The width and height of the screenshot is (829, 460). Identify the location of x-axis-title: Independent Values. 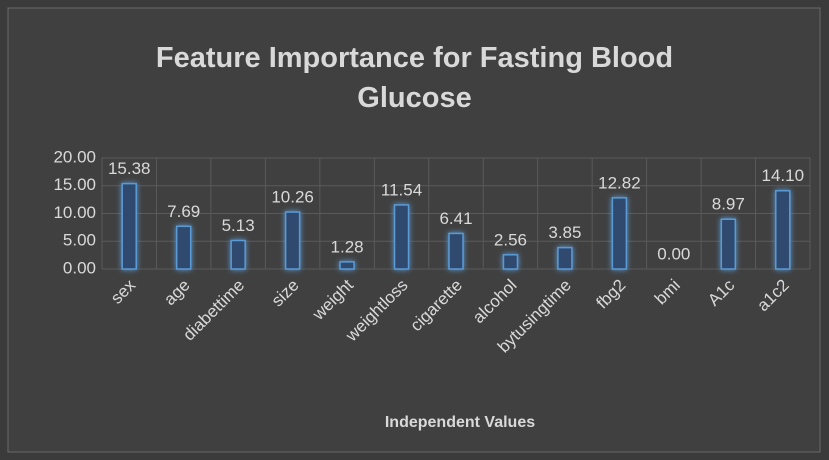
(460, 422).